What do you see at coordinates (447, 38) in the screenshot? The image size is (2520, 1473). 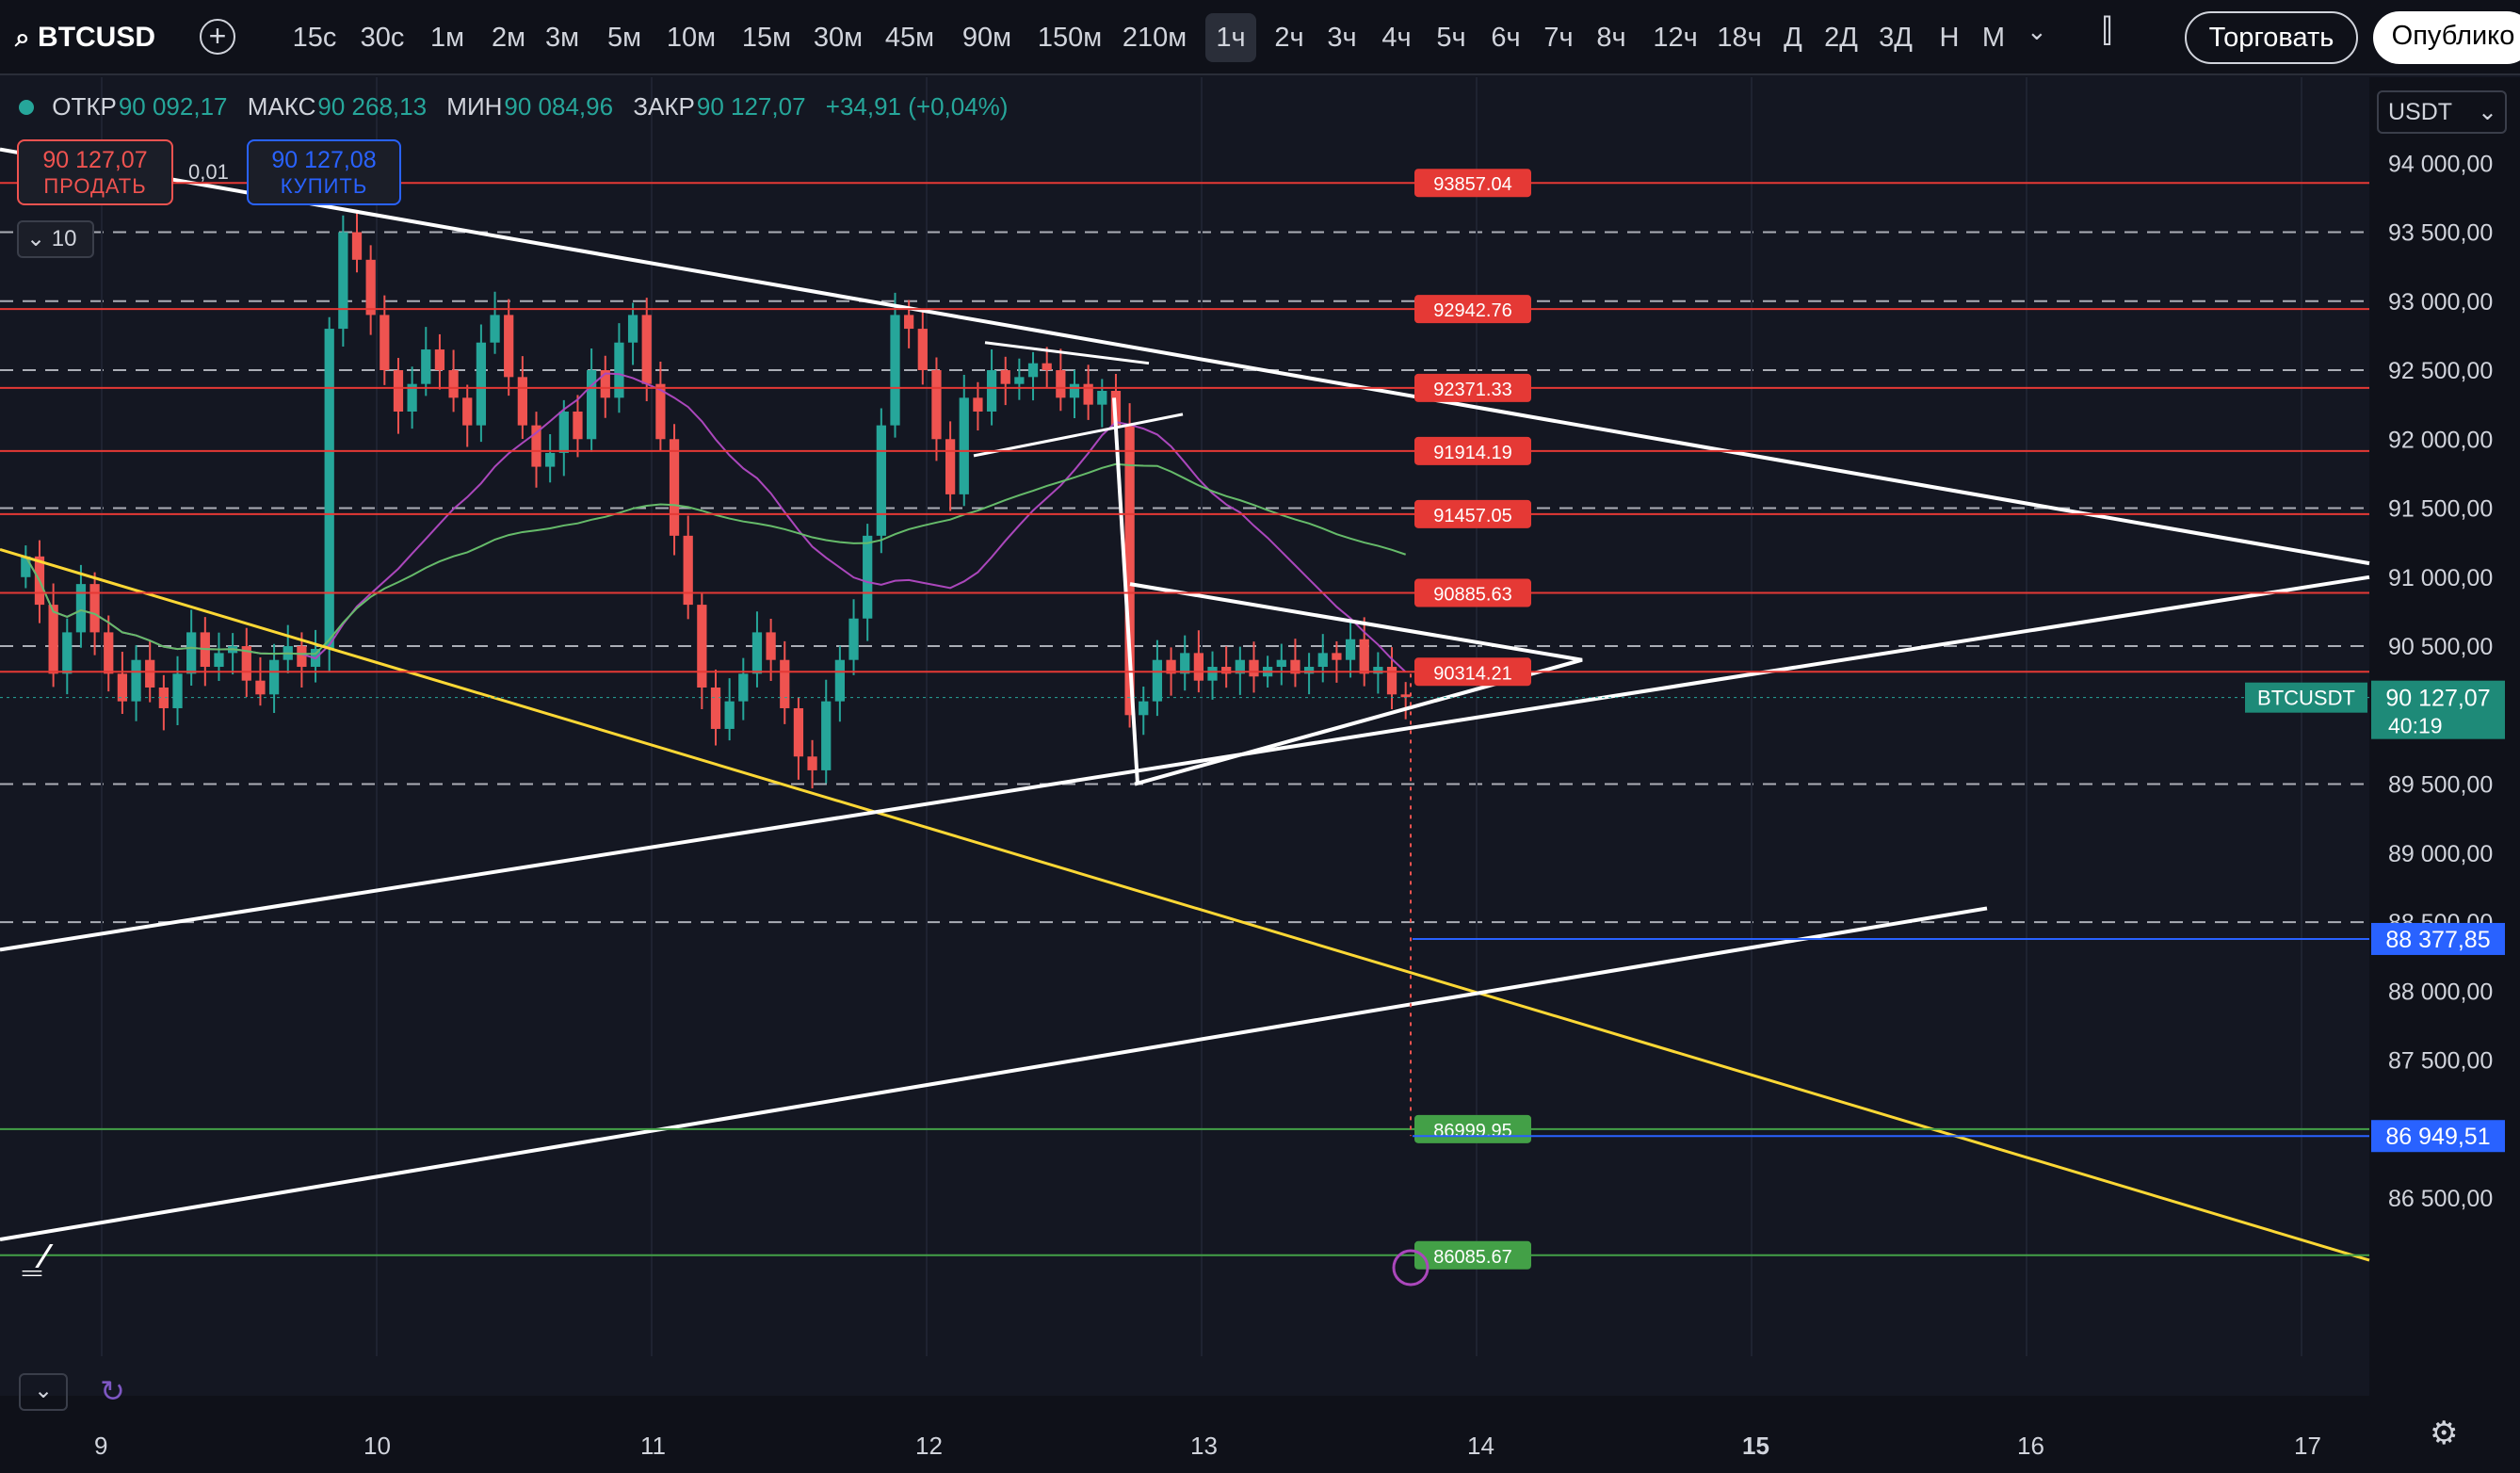 I see `timeframe-2: 1м` at bounding box center [447, 38].